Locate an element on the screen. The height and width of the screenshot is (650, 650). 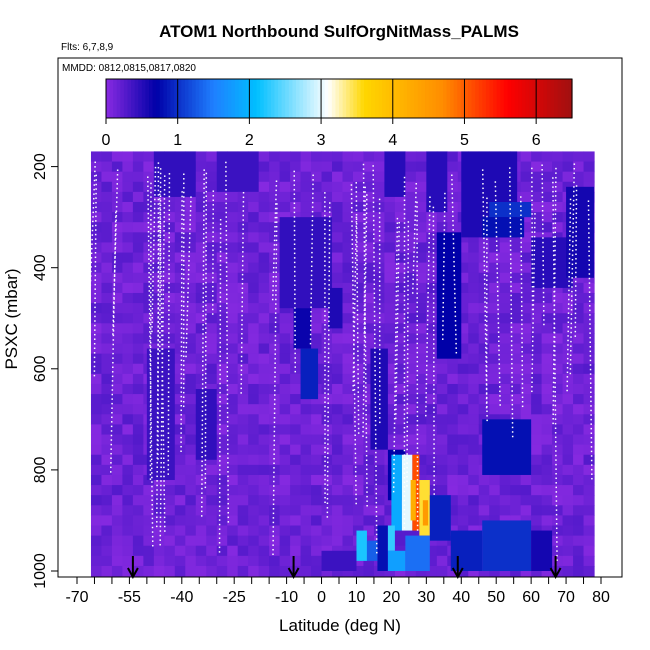
track-marker-arrowhead is located at coordinates (457, 573).